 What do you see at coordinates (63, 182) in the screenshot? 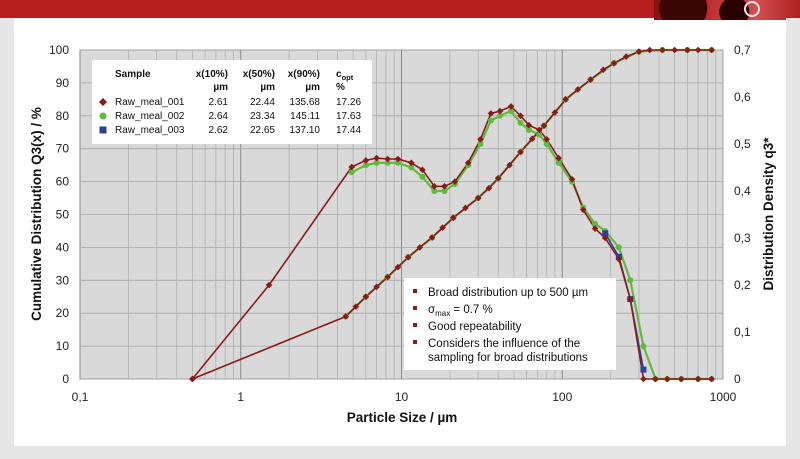
I see `y-left-tick-label: 60` at bounding box center [63, 182].